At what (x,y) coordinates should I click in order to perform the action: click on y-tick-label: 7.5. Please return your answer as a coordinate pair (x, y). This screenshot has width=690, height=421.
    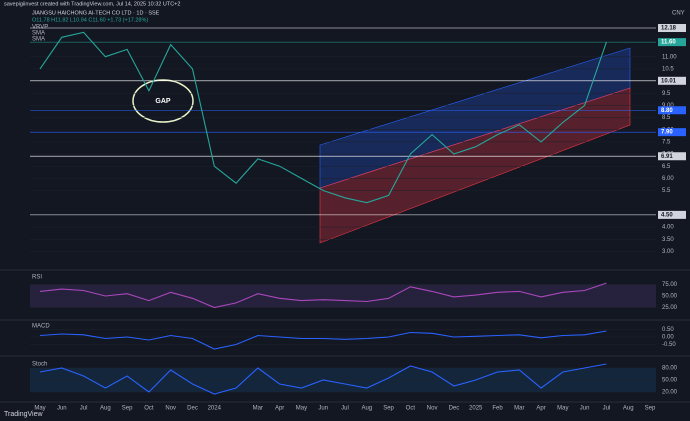
    Looking at the image, I should click on (666, 142).